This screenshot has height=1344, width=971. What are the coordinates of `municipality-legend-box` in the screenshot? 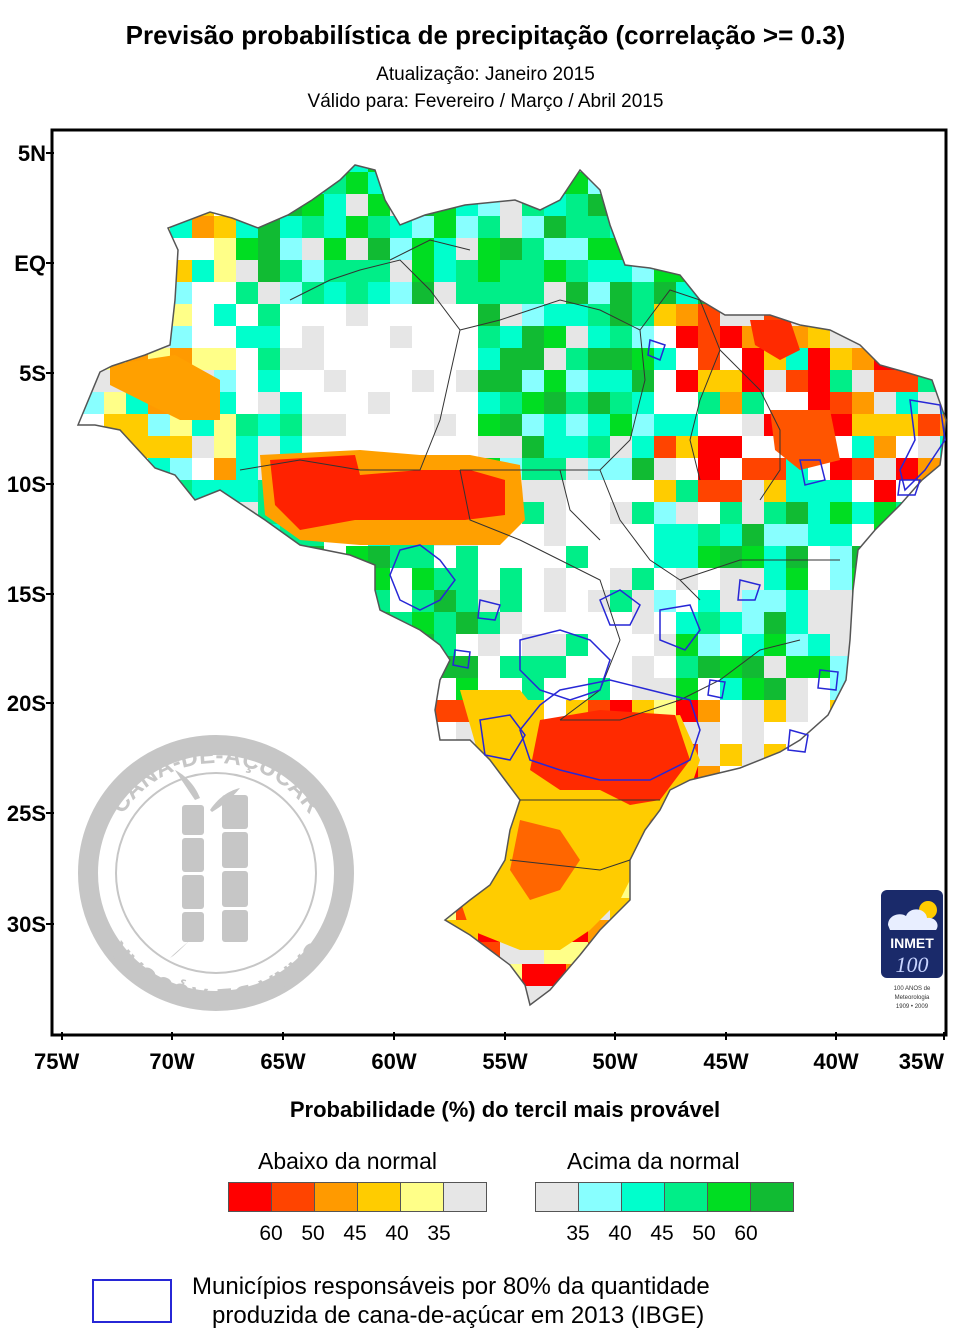 It's located at (132, 1301).